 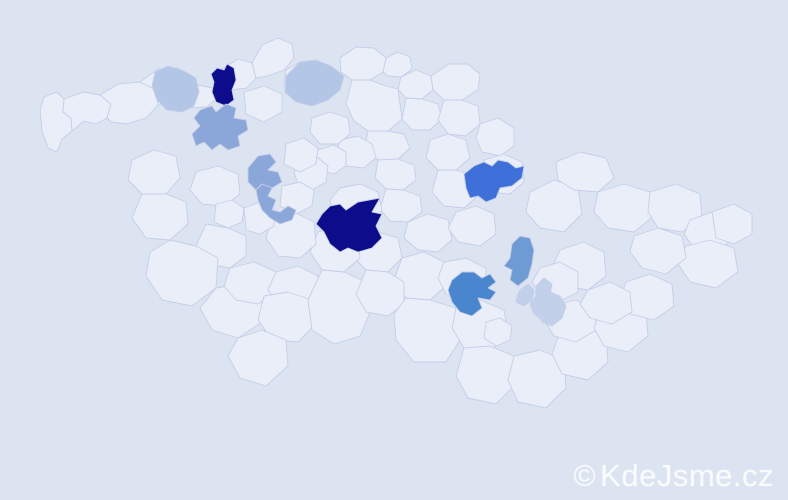 What do you see at coordinates (330, 128) in the screenshot?
I see `district-melnik` at bounding box center [330, 128].